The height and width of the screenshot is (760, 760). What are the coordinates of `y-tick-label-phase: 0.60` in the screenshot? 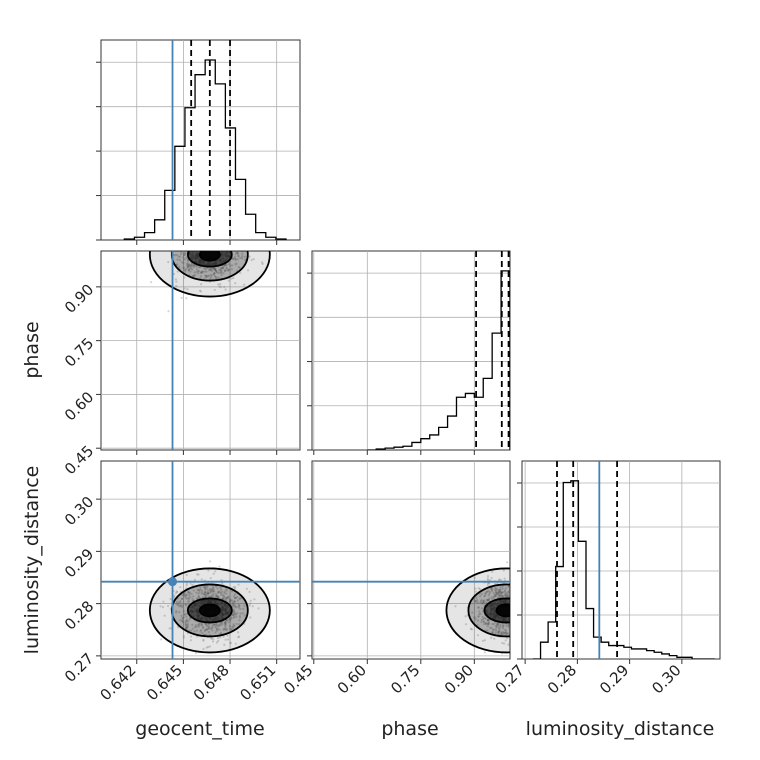 It's located at (79, 406).